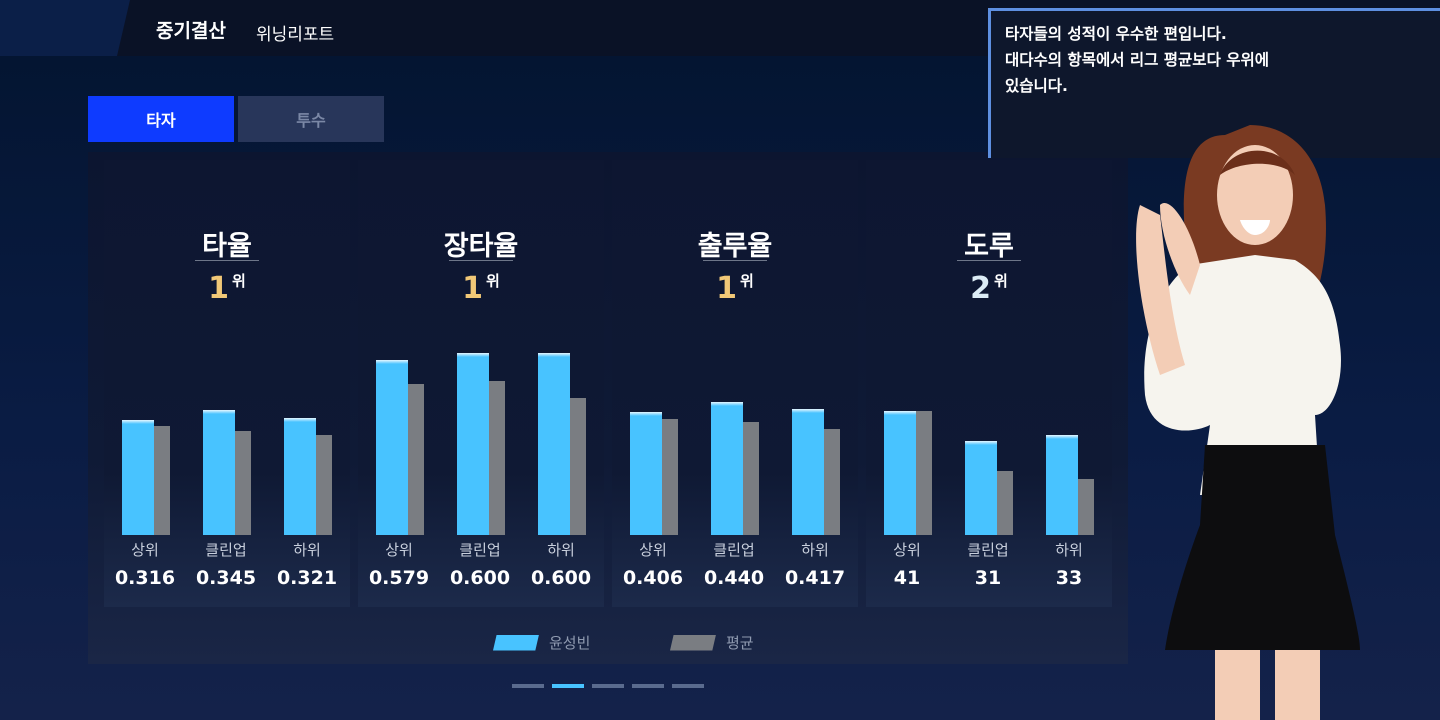 This screenshot has width=1440, height=720. Describe the element at coordinates (740, 643) in the screenshot. I see `legend-label-average: 평균` at that location.